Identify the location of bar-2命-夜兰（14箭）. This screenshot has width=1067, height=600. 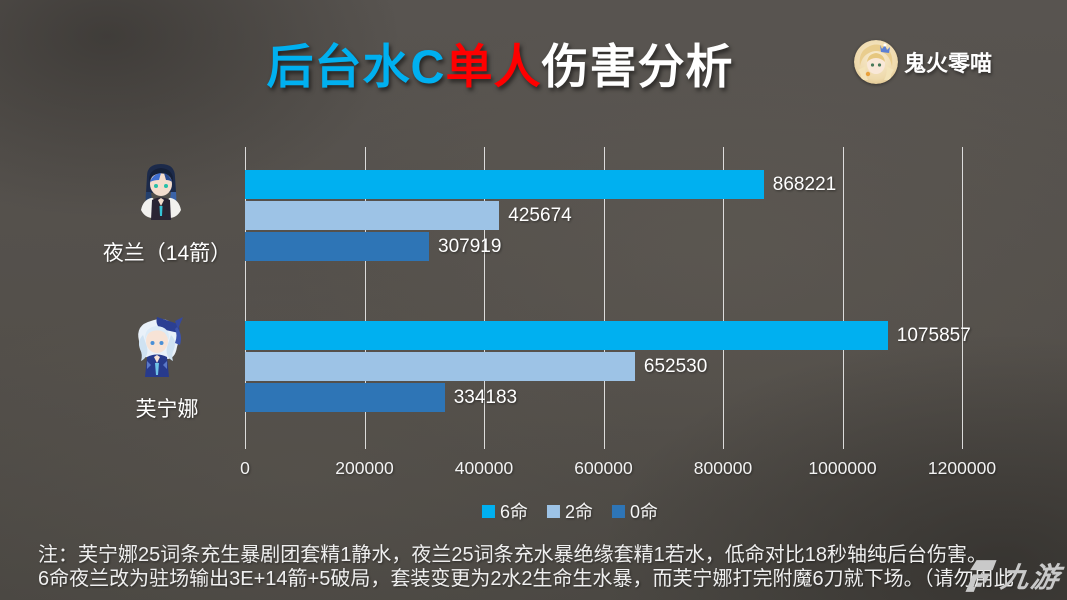
(372, 215).